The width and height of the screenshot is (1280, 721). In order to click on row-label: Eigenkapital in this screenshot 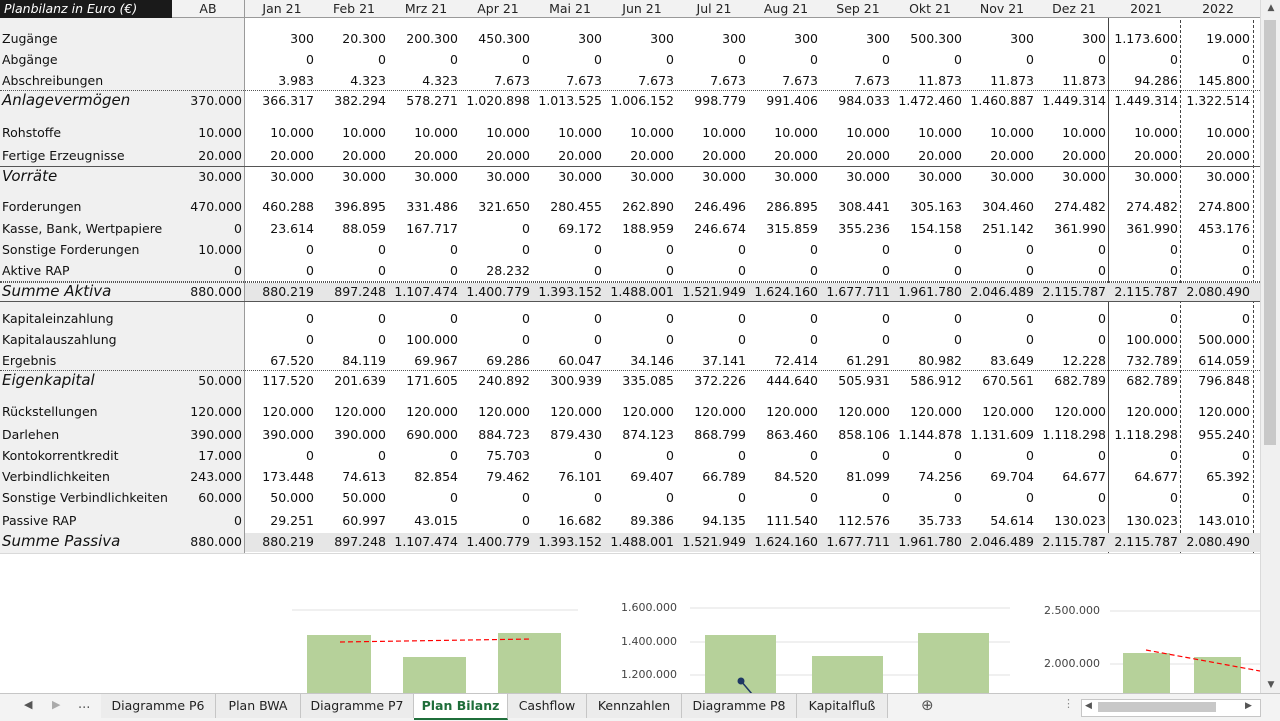, I will do `click(48, 380)`.